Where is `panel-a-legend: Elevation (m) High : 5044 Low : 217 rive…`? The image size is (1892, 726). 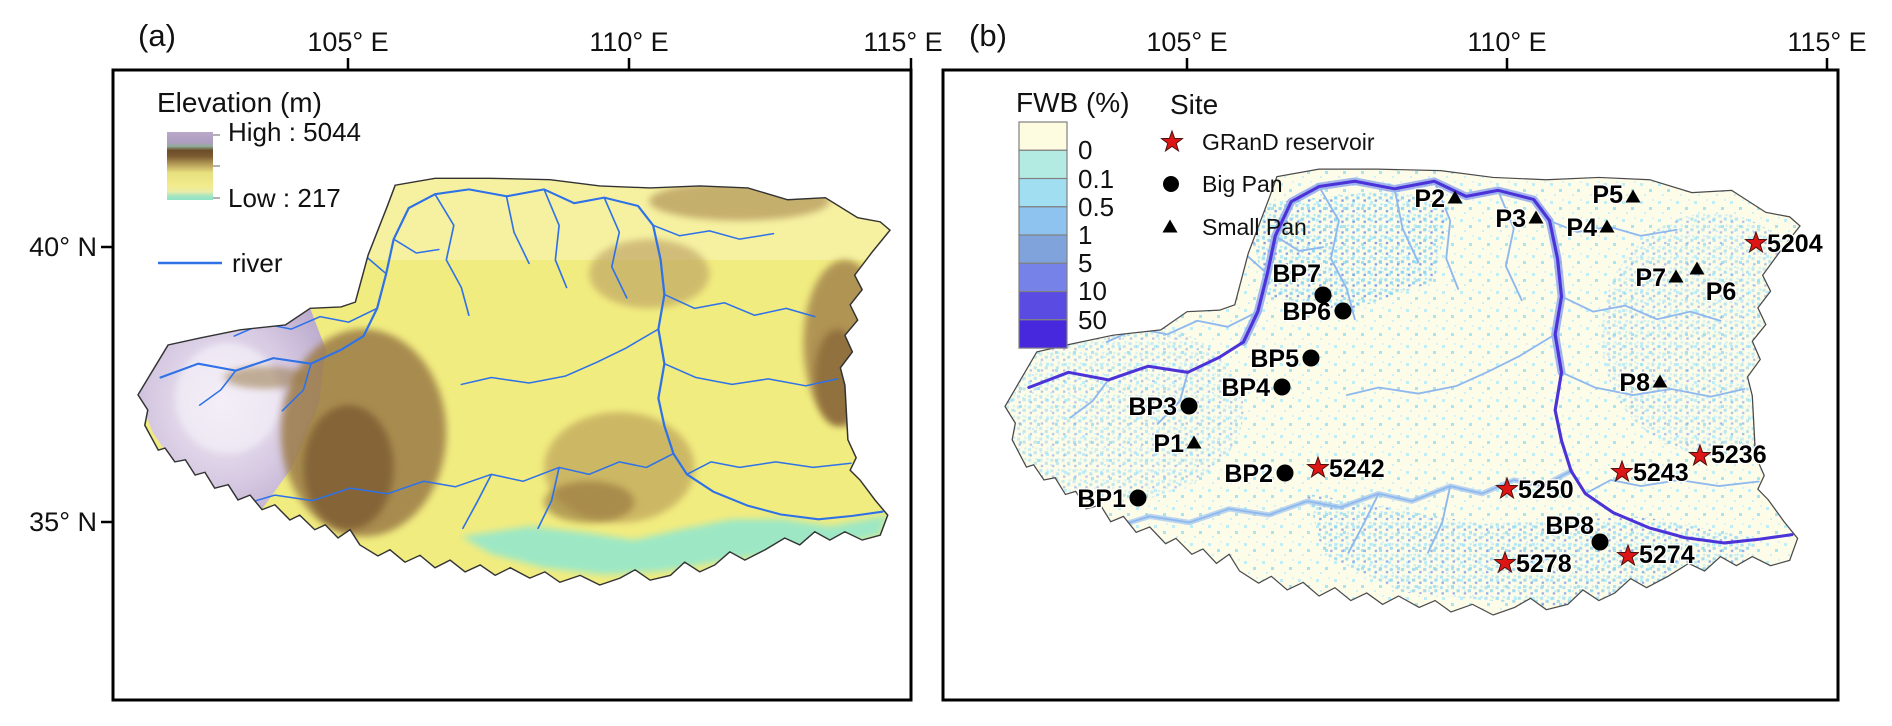
panel-a-legend: Elevation (m) High : 5044 Low : 217 rive… is located at coordinates (259, 182).